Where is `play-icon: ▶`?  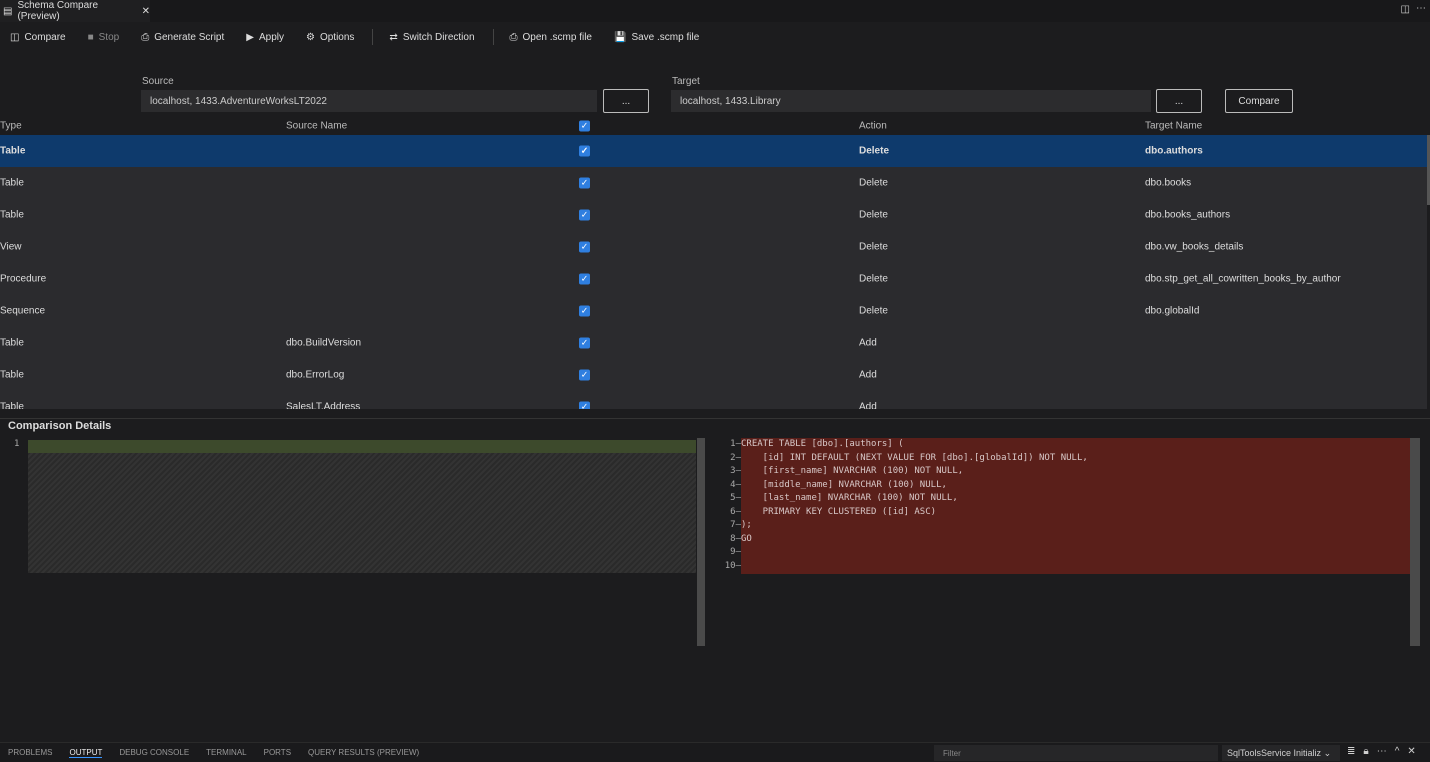
play-icon: ▶ is located at coordinates (250, 37).